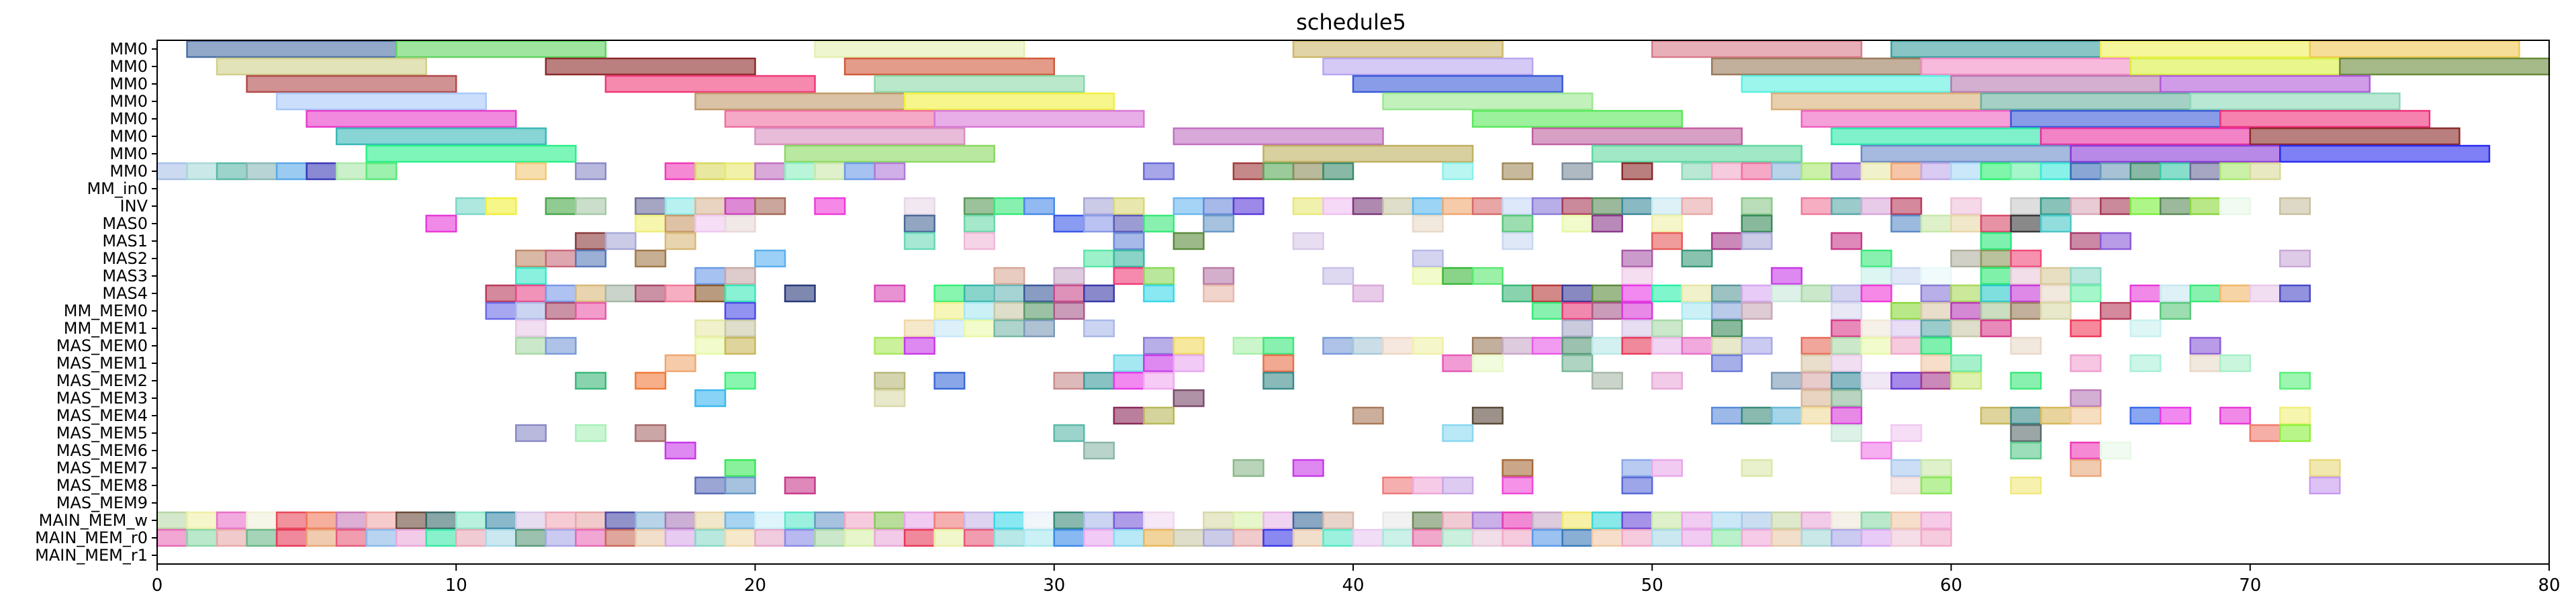 The height and width of the screenshot is (607, 2576). What do you see at coordinates (128, 153) in the screenshot?
I see `y-tick-label: MM0` at bounding box center [128, 153].